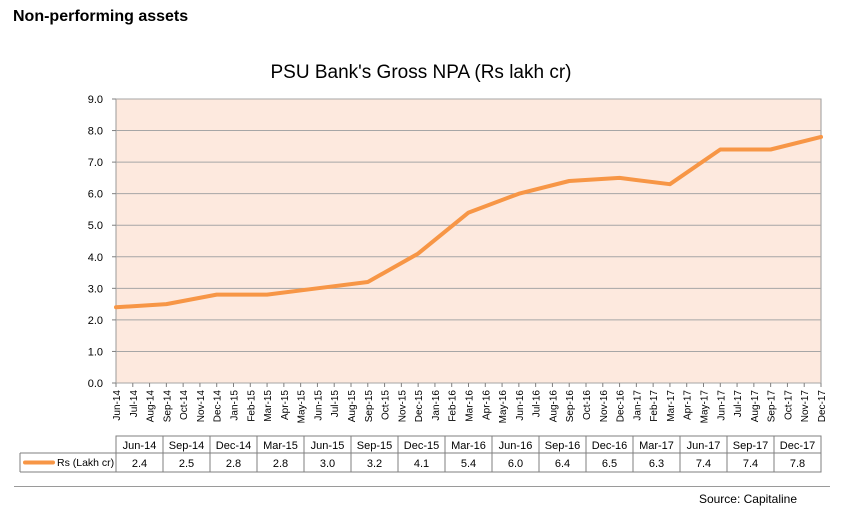 Image resolution: width=845 pixels, height=515 pixels. Describe the element at coordinates (186, 446) in the screenshot. I see `table-header-cell: Sep-14` at that location.